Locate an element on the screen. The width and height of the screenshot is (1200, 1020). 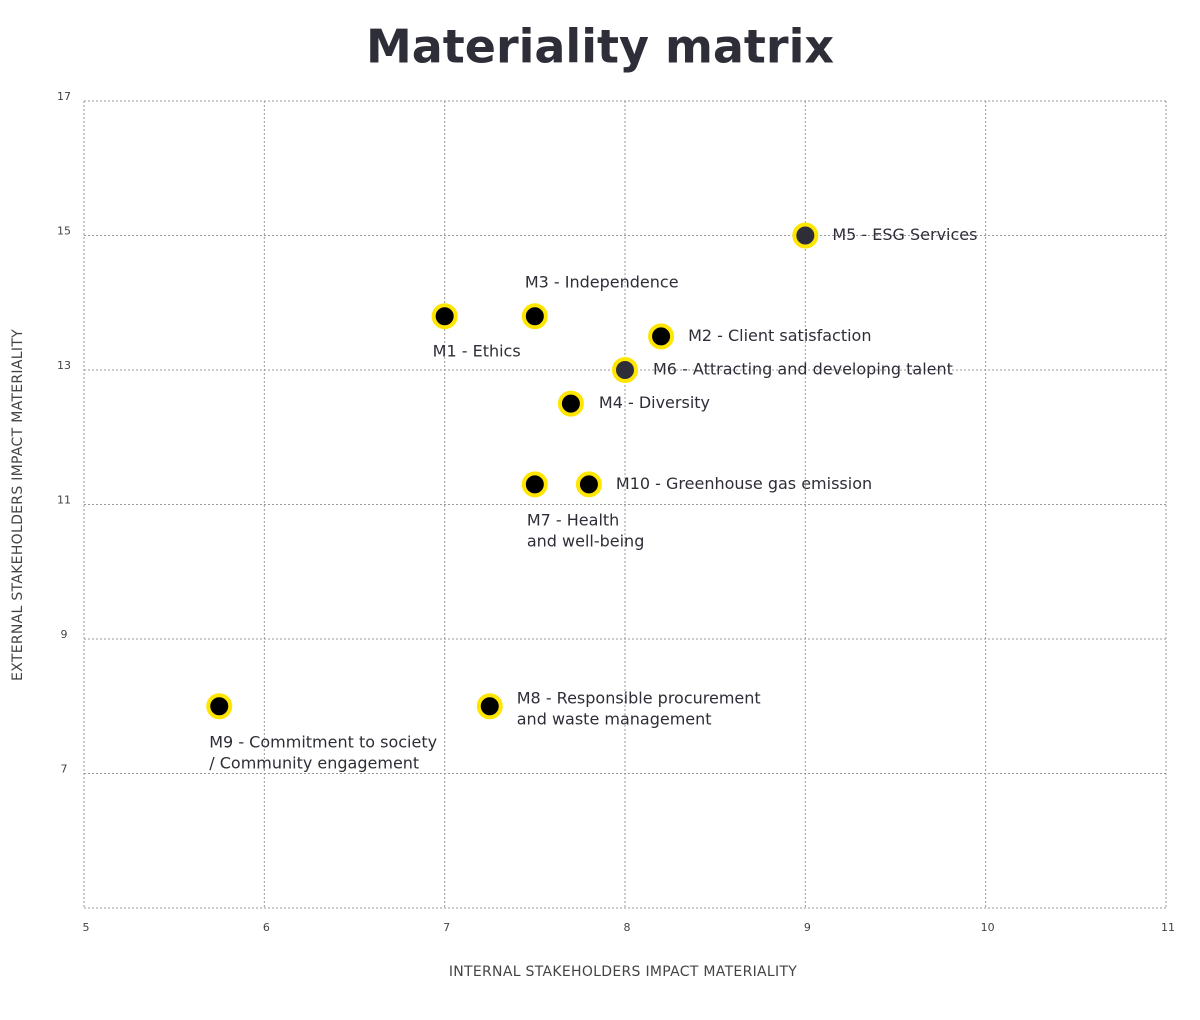
x-axis-title: INTERNAL STAKEHOLDERS IMPACT MATERIALITY is located at coordinates (623, 972).